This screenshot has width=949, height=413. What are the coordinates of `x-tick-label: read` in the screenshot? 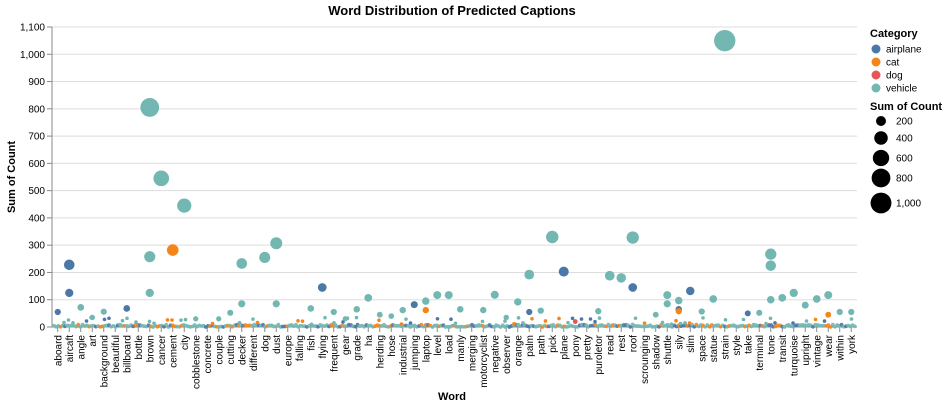 It's located at (610, 345).